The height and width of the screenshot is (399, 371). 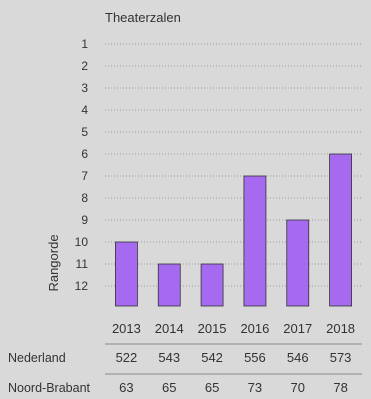 I want to click on x-tick-labels: 2013 2014 2015 2016 2017 2018, so click(x=233, y=328).